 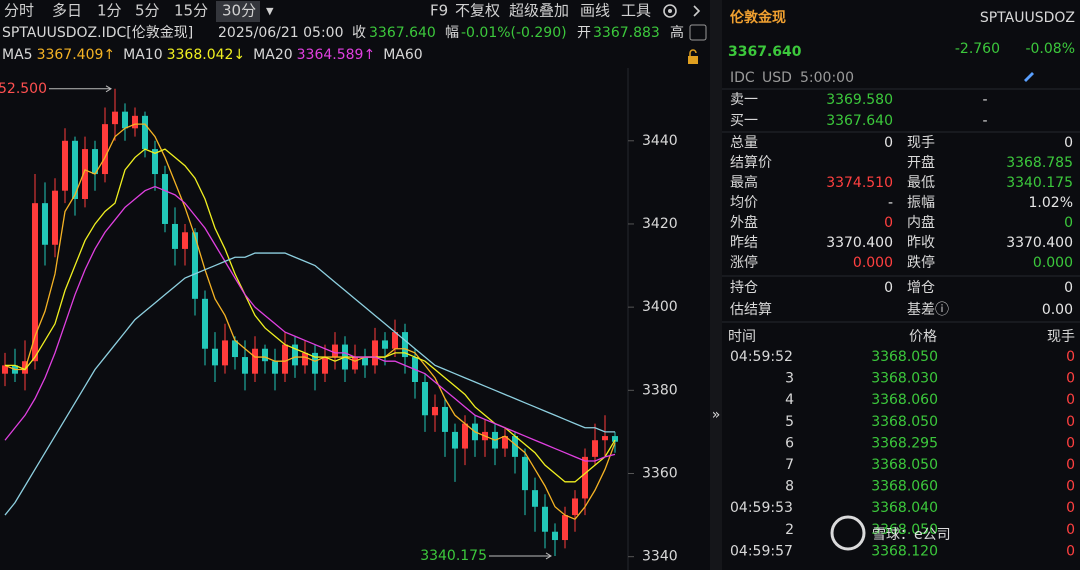 I want to click on close-value: 3367.640, so click(x=402, y=33).